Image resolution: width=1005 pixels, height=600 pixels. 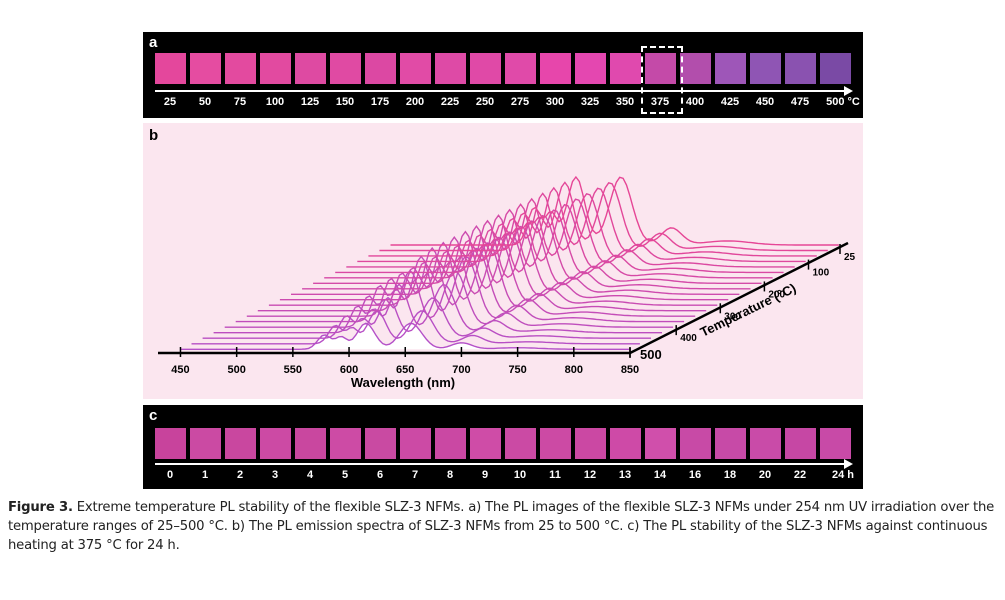 What do you see at coordinates (310, 475) in the screenshot?
I see `panel_c-tick-label: 4` at bounding box center [310, 475].